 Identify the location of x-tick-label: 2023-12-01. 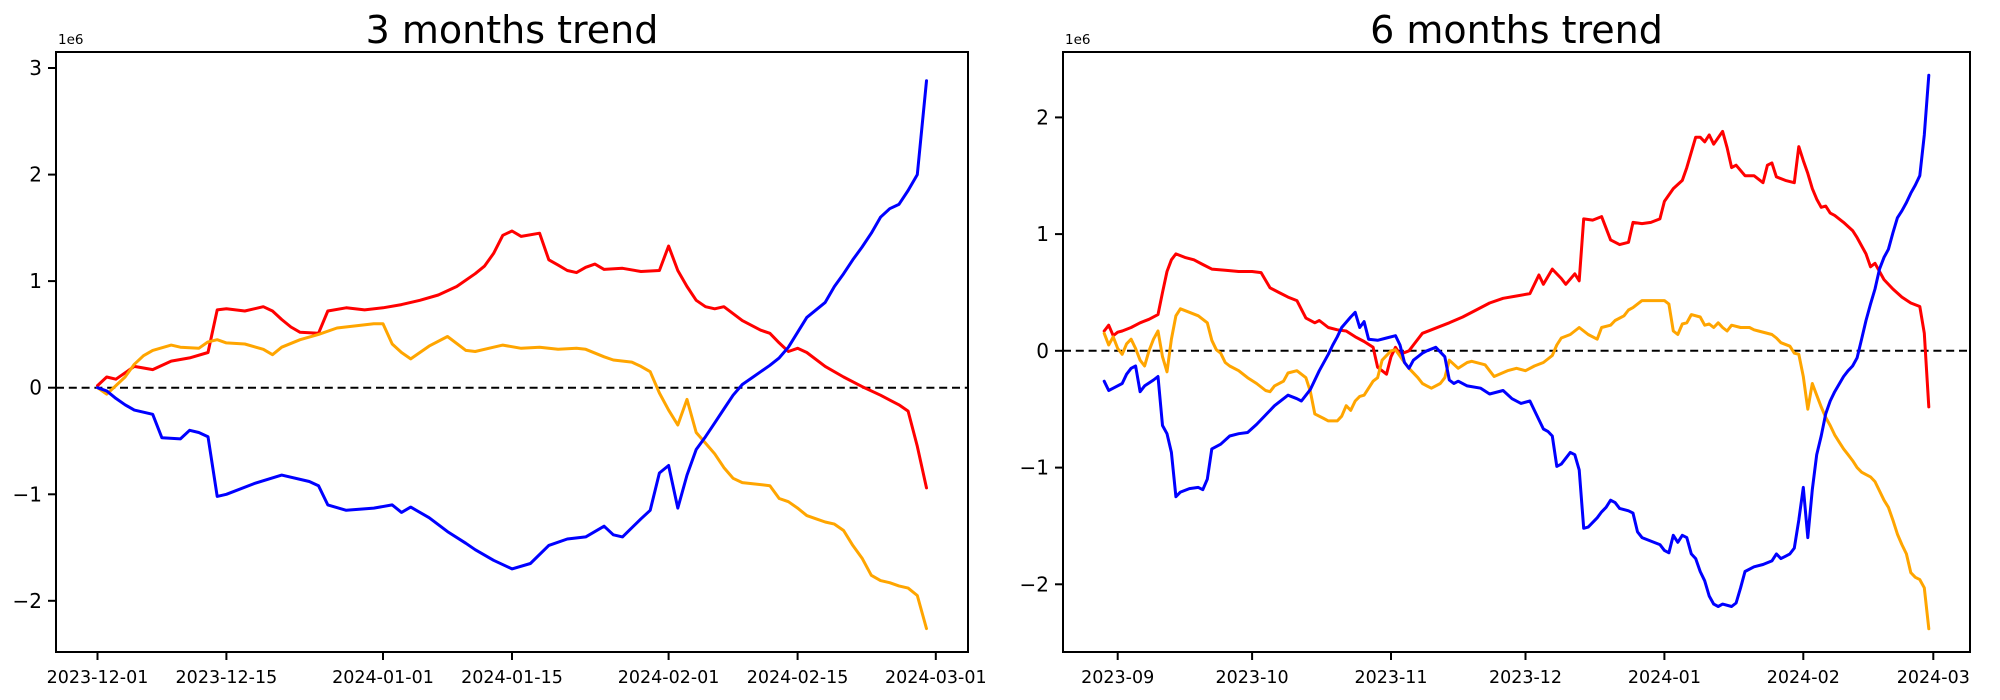
(98, 678).